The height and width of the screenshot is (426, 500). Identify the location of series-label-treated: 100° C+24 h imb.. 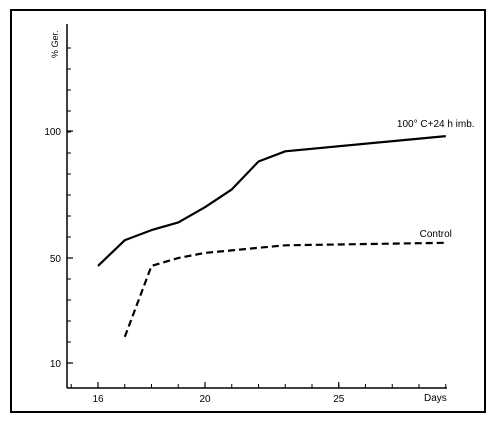
(436, 124).